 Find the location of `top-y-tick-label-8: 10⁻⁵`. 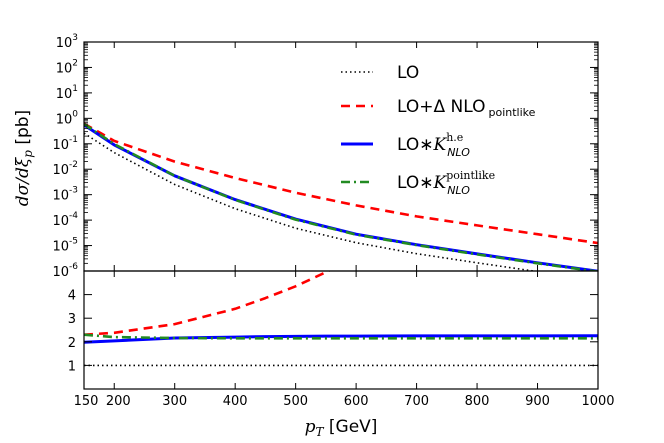

top-y-tick-label-8: 10⁻⁵ is located at coordinates (65, 246).